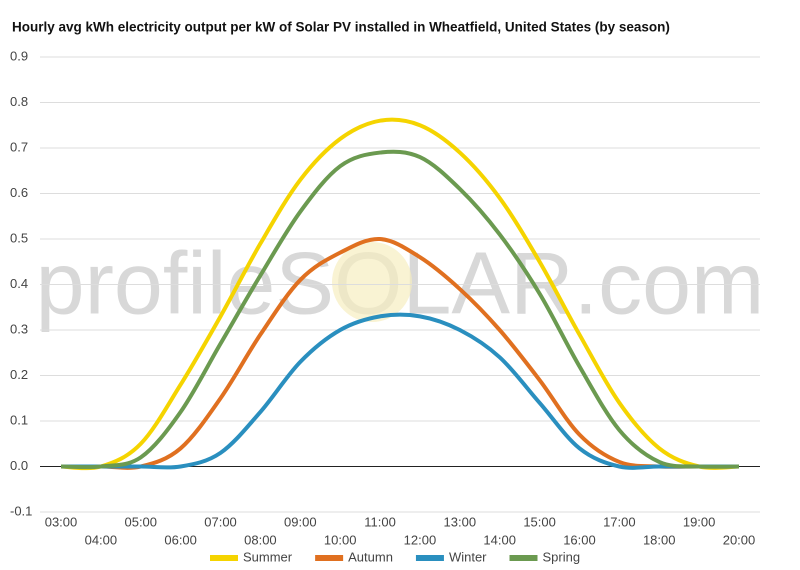 The width and height of the screenshot is (800, 570). What do you see at coordinates (21, 510) in the screenshot?
I see `y-tick-label: -0.1` at bounding box center [21, 510].